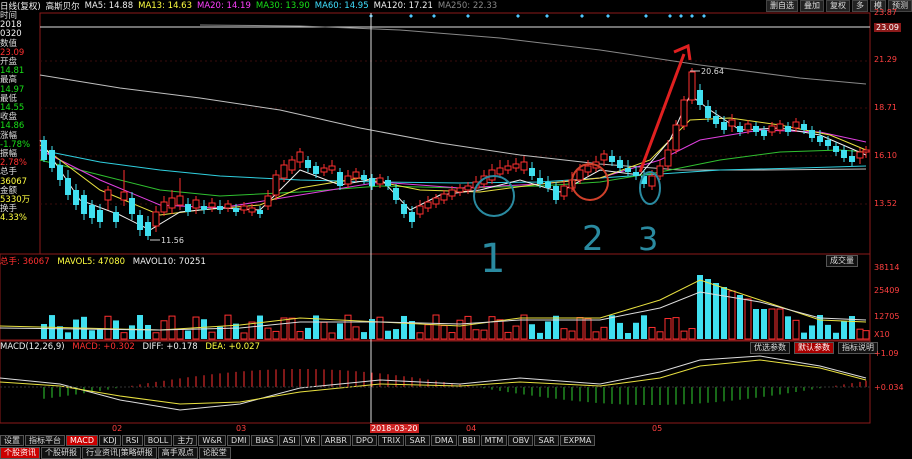 The width and height of the screenshot is (912, 459). Describe the element at coordinates (310, 440) in the screenshot. I see `tab-vr: VR` at that location.